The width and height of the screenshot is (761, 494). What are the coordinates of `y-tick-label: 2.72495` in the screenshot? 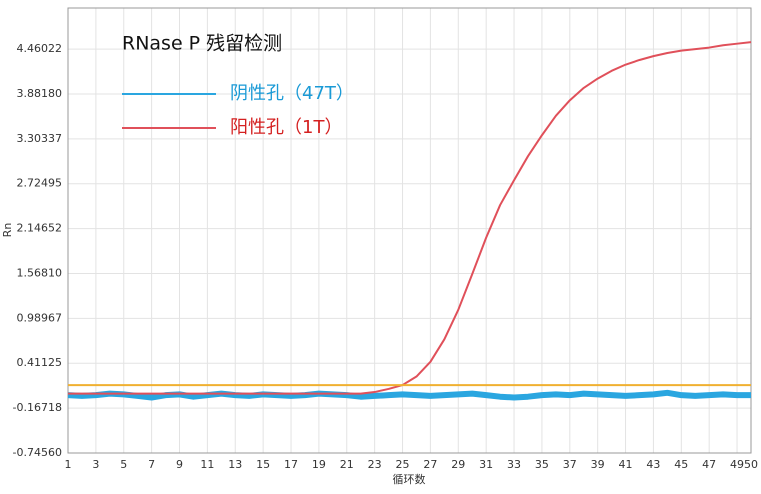 It's located at (40, 183).